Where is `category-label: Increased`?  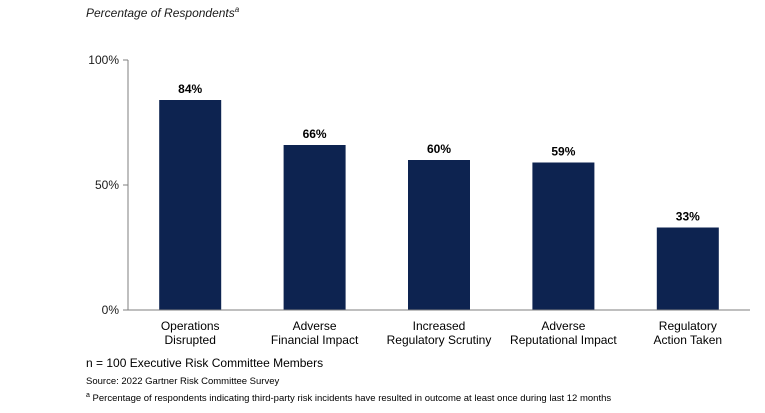 category-label: Increased is located at coordinates (439, 326).